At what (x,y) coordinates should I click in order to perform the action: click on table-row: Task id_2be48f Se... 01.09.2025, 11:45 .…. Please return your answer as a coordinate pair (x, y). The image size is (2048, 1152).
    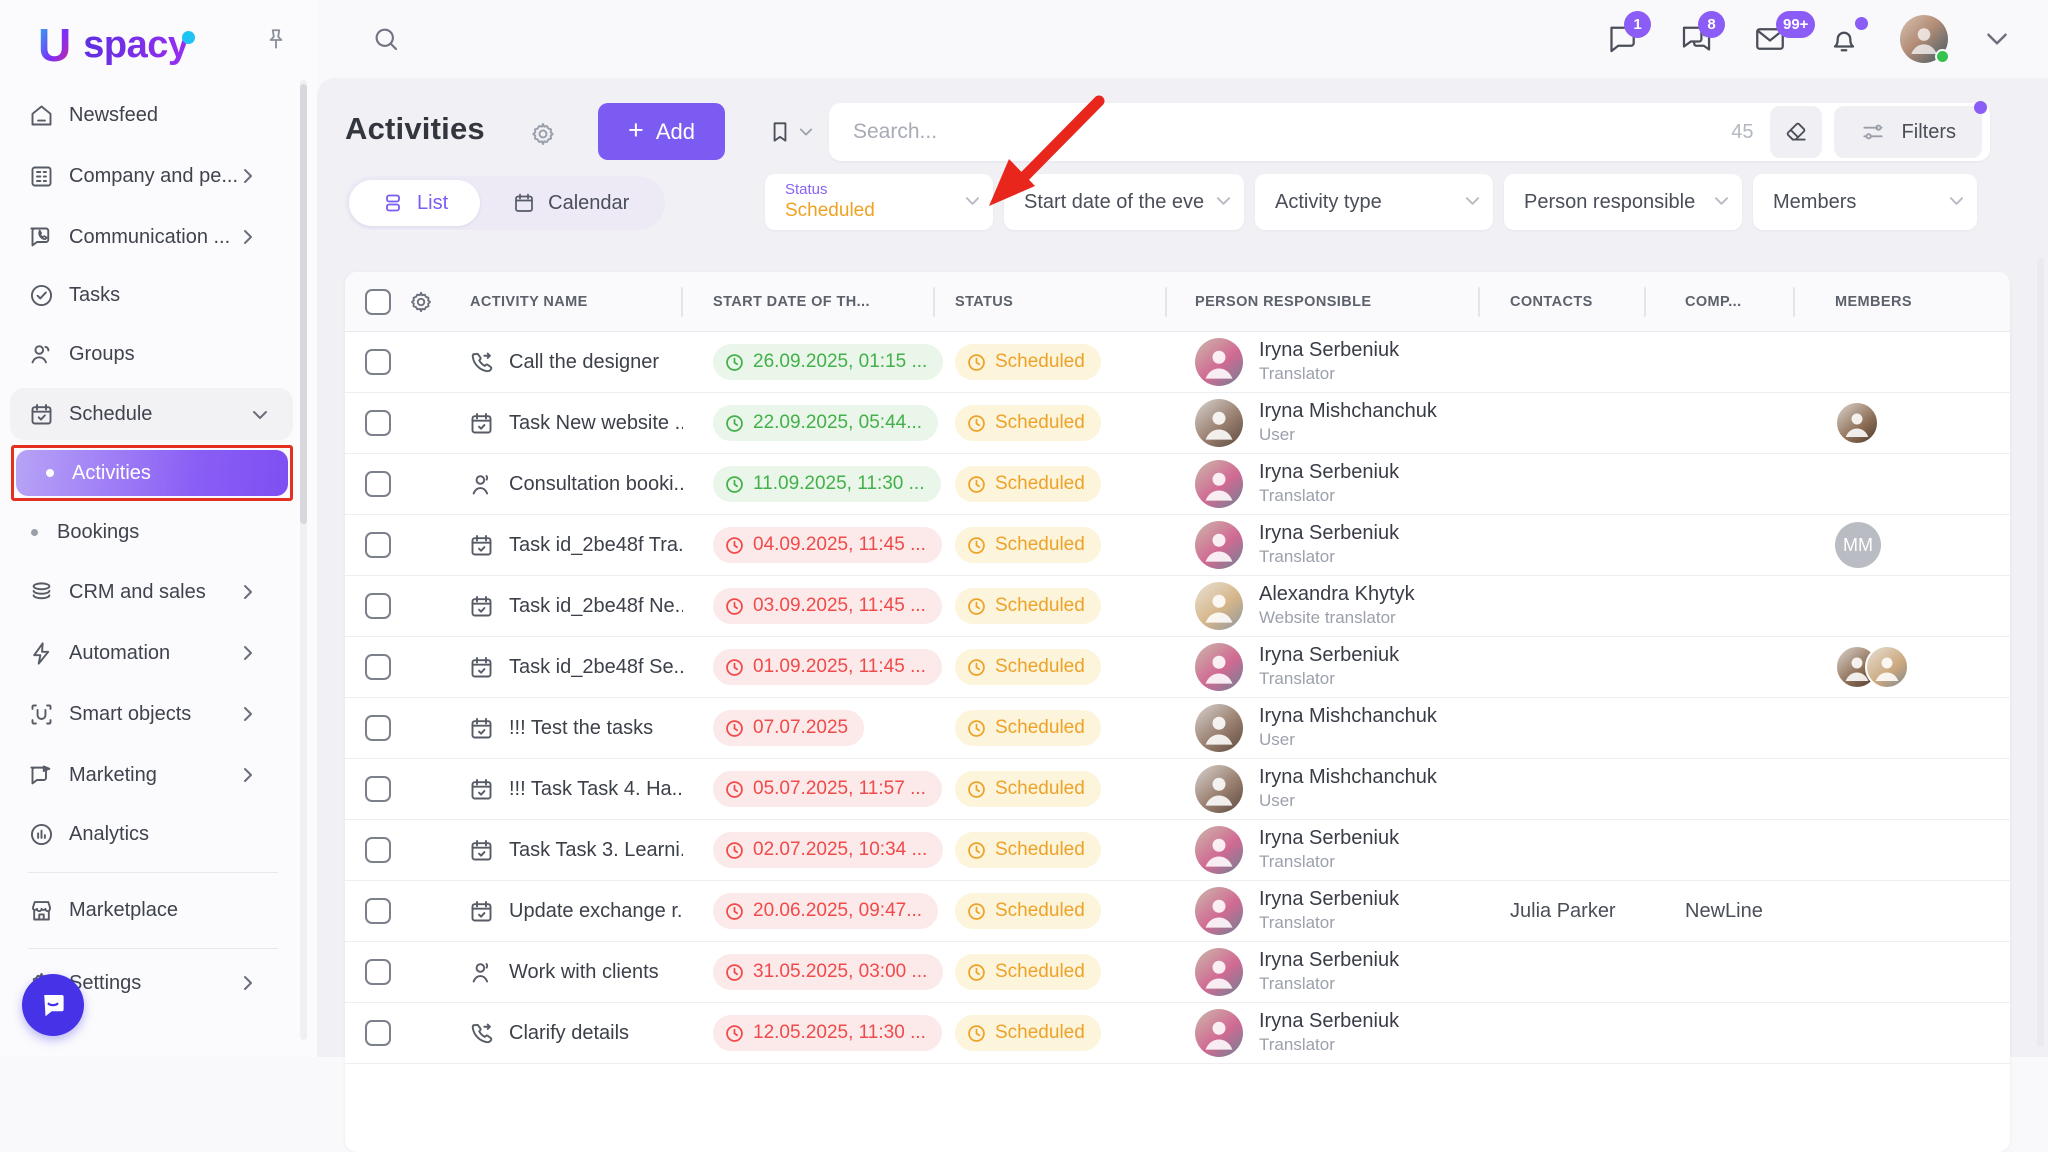
    Looking at the image, I should click on (1177, 667).